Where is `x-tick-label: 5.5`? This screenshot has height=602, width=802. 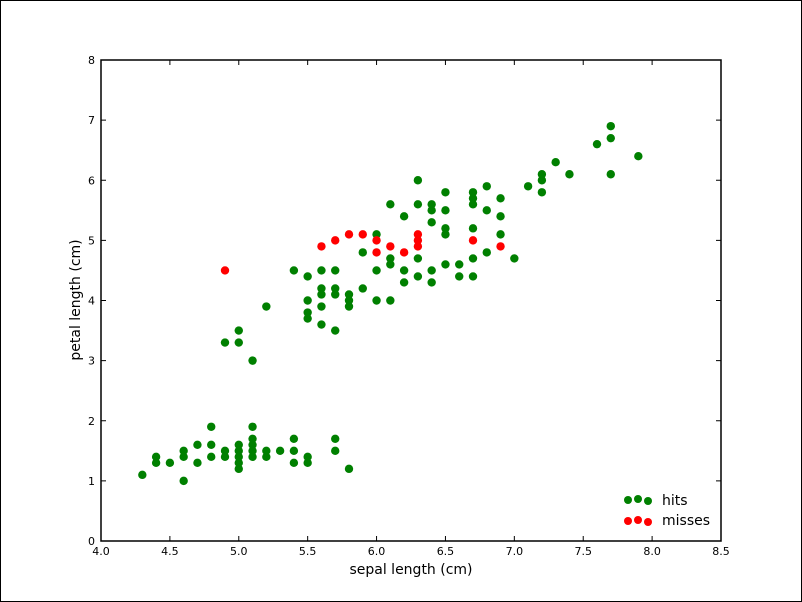
x-tick-label: 5.5 is located at coordinates (308, 551).